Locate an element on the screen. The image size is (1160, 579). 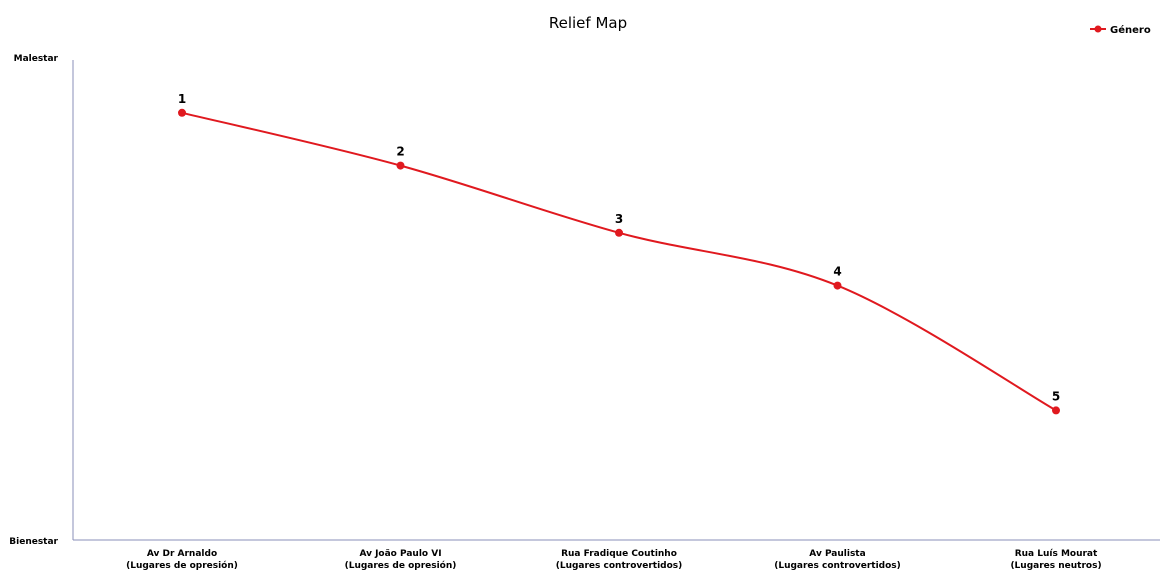
x-tick-label-5-line-1: Rua Luís Mourat is located at coordinates (1056, 554).